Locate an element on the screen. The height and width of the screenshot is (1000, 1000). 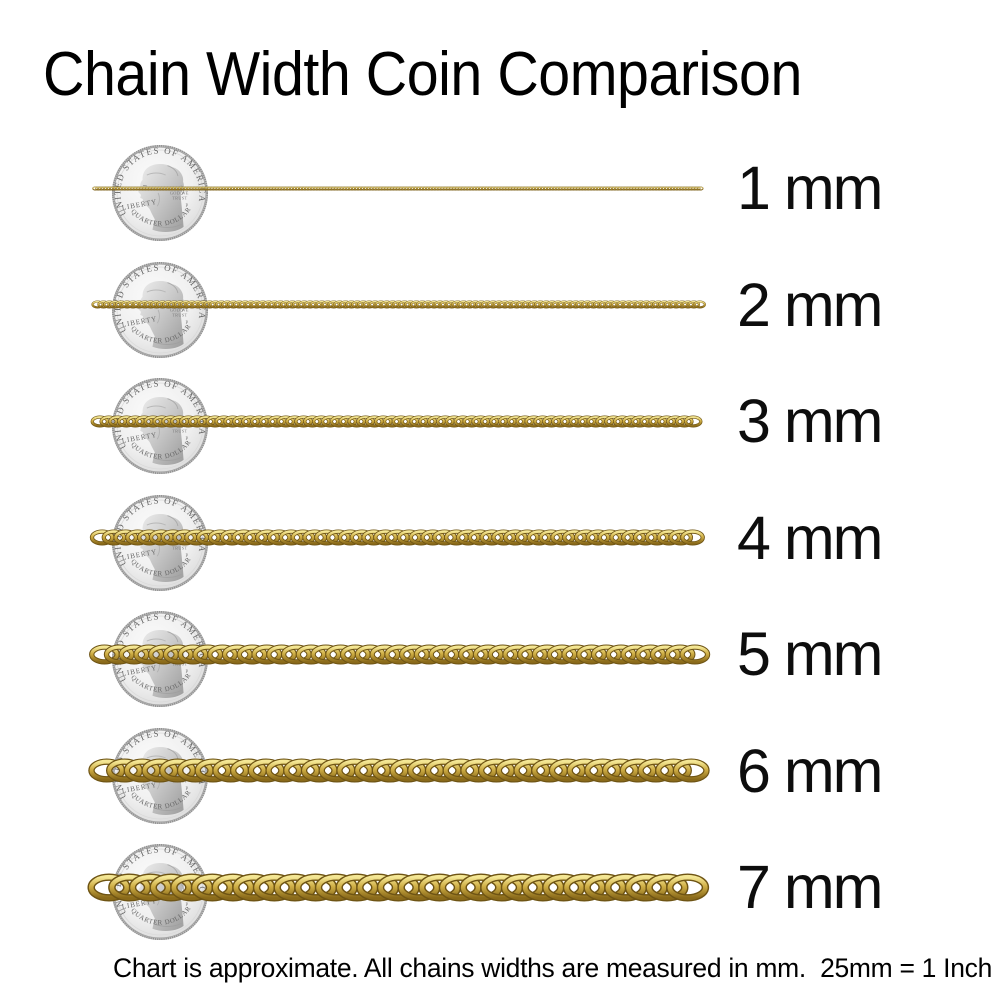
chain-width-label: 4 mm is located at coordinates (810, 537).